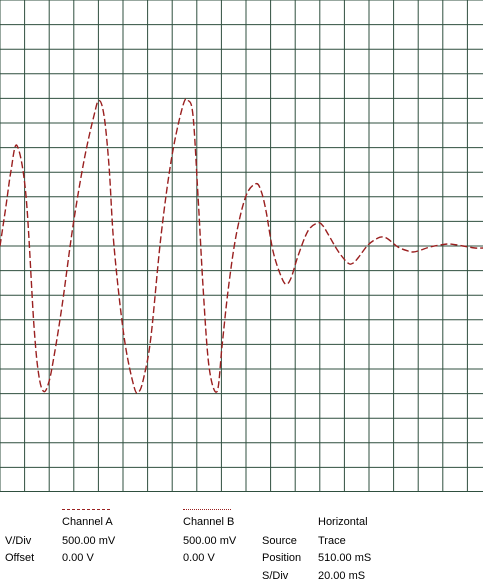 The width and height of the screenshot is (483, 587). I want to click on legend-channel-b: Channel B, so click(209, 522).